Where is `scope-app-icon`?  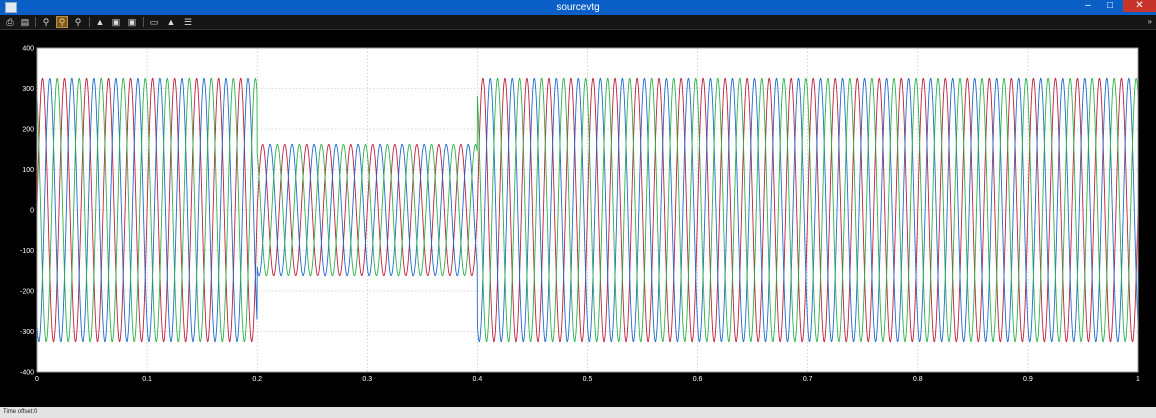 scope-app-icon is located at coordinates (11, 7).